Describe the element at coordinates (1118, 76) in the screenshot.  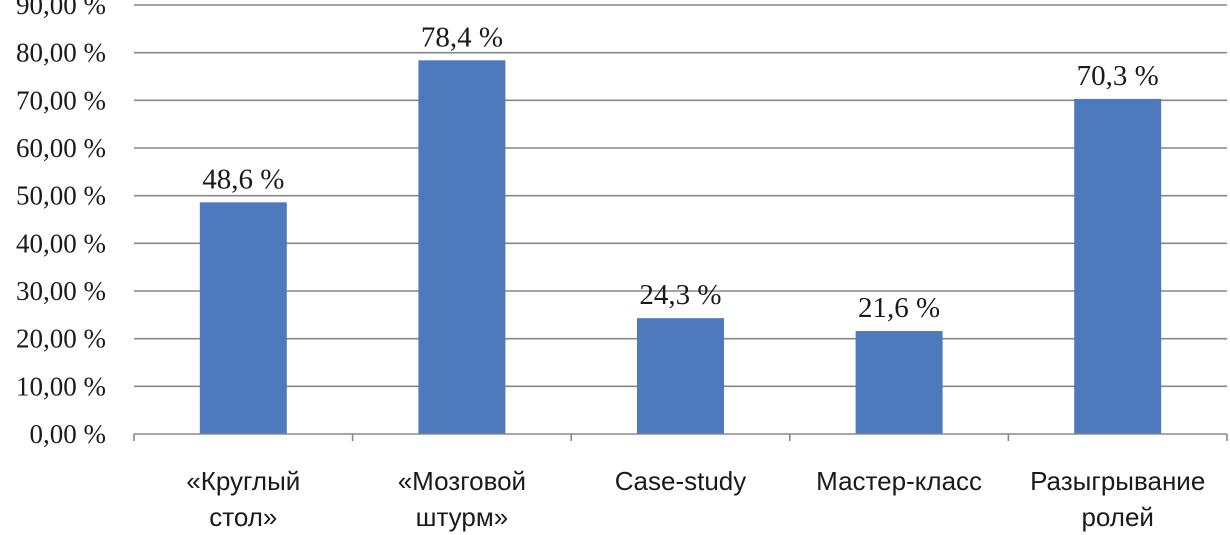
I see `bar-data-label: 70,3 %` at that location.